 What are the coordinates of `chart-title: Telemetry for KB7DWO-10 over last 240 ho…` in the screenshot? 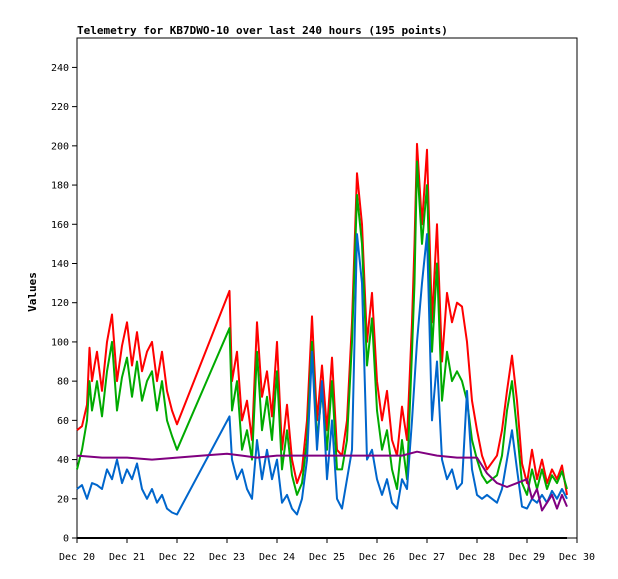 It's located at (262, 30).